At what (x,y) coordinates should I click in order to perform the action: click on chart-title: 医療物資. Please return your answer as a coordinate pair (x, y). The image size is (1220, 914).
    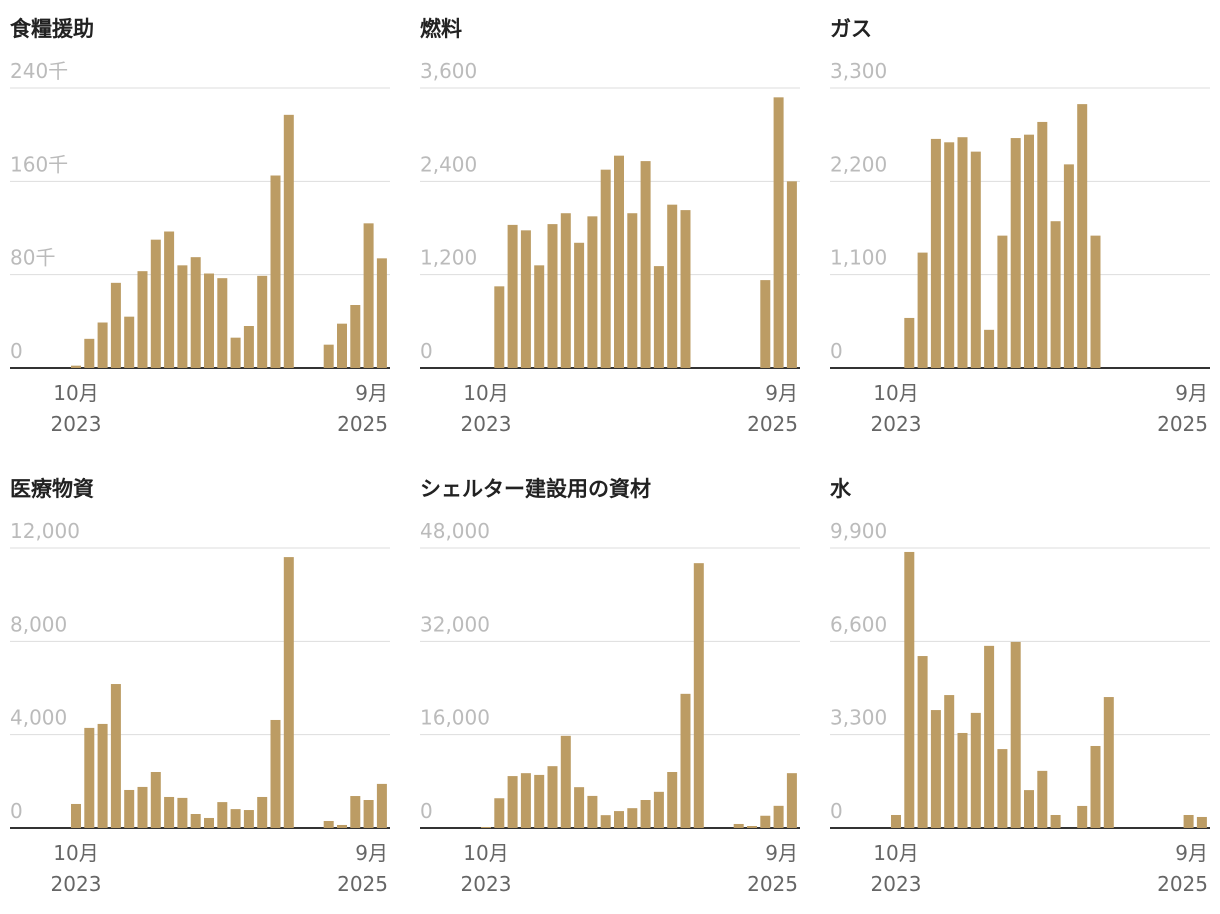
    Looking at the image, I should click on (52, 489).